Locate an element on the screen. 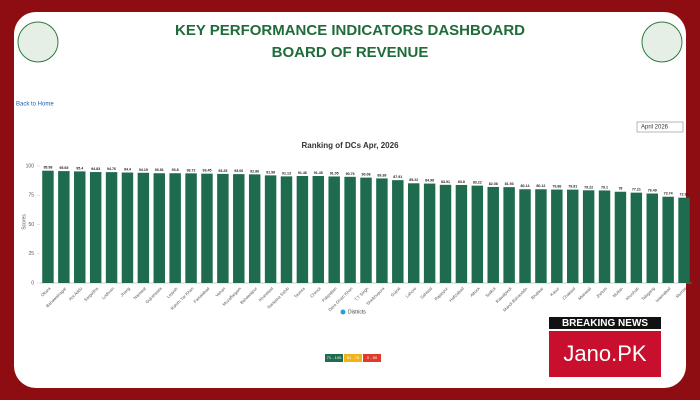  data-label: 89.38 is located at coordinates (381, 175).